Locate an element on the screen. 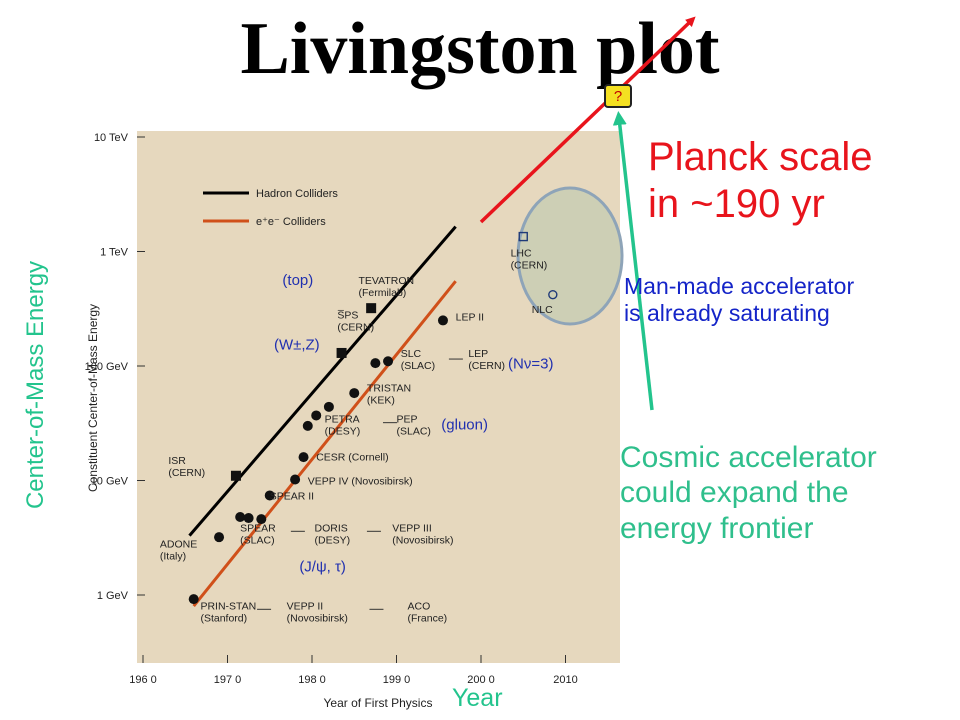  planck-extrapolation-arrow is located at coordinates (587, 120).